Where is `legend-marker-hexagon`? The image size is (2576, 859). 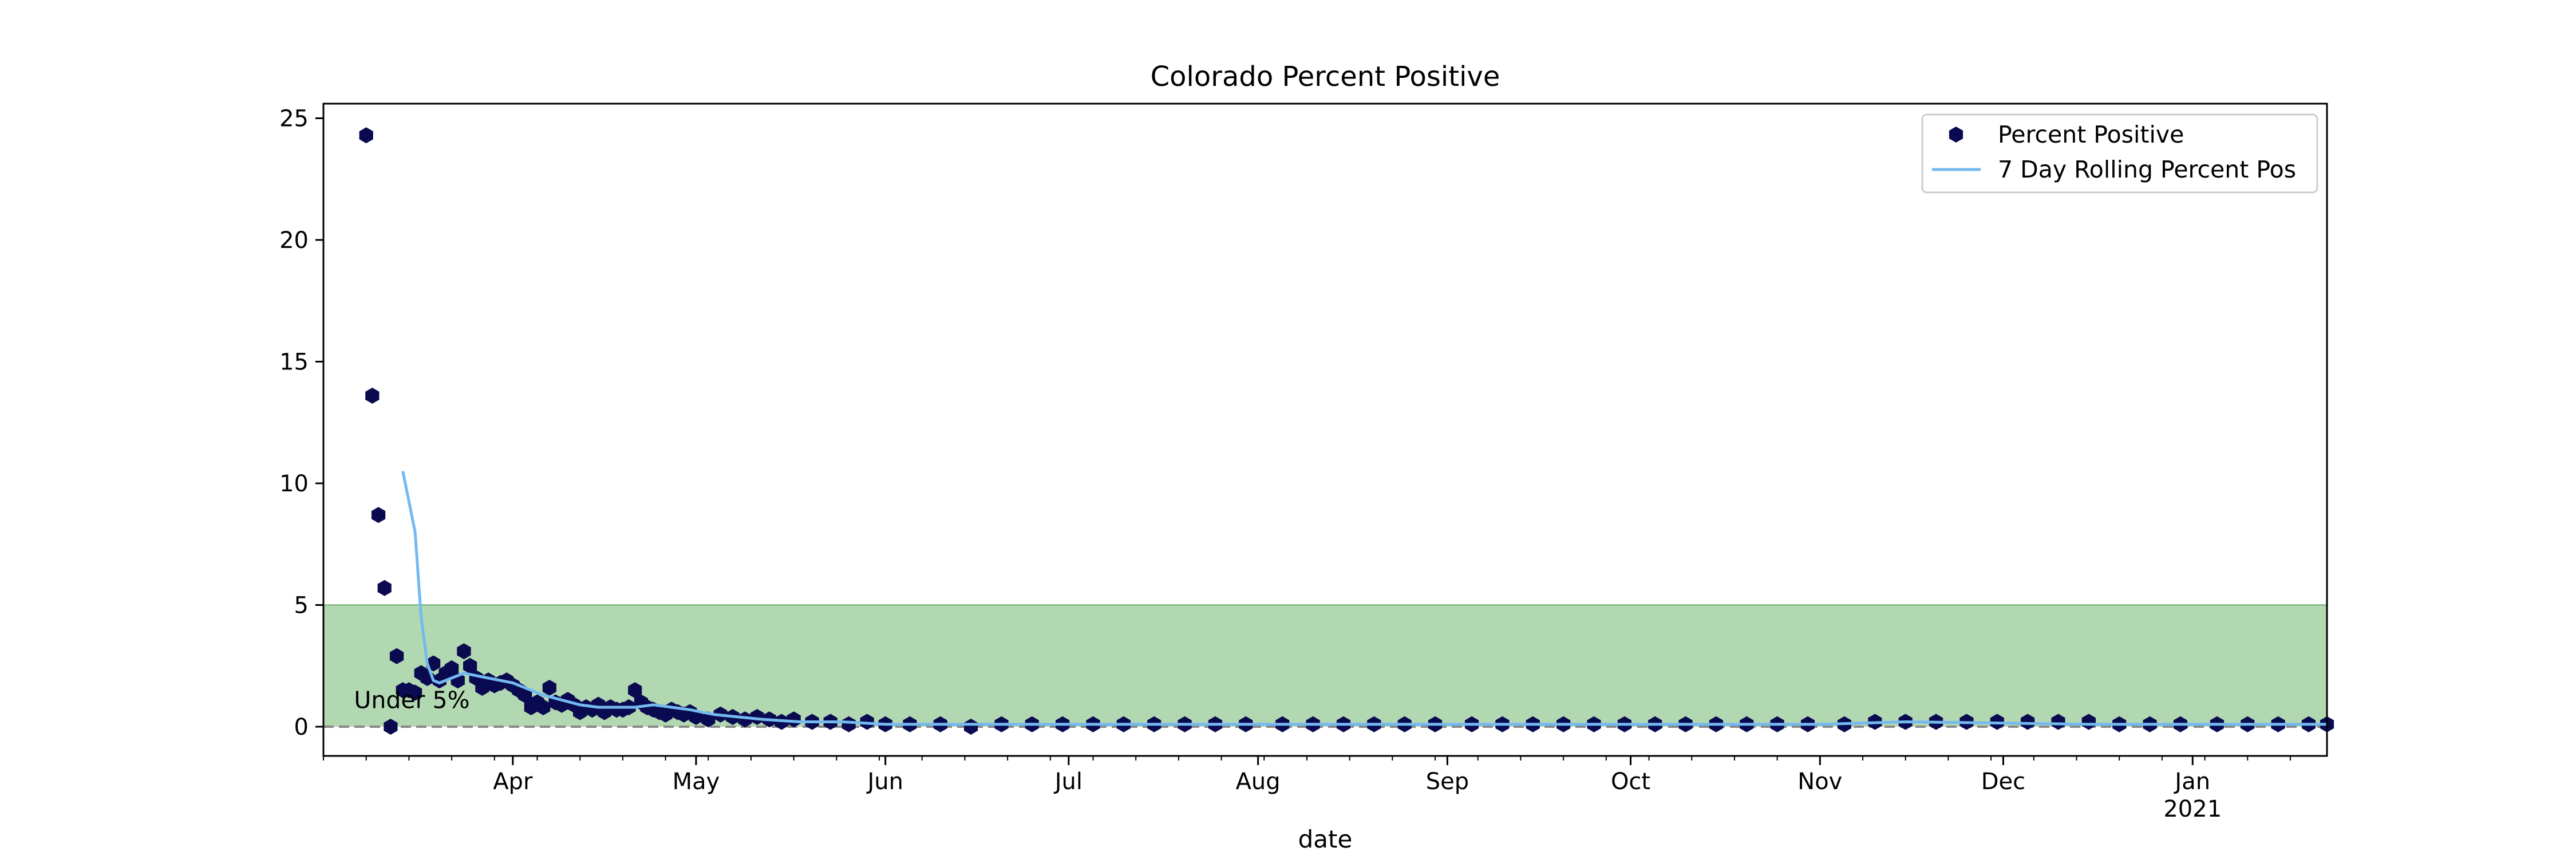 legend-marker-hexagon is located at coordinates (1956, 135).